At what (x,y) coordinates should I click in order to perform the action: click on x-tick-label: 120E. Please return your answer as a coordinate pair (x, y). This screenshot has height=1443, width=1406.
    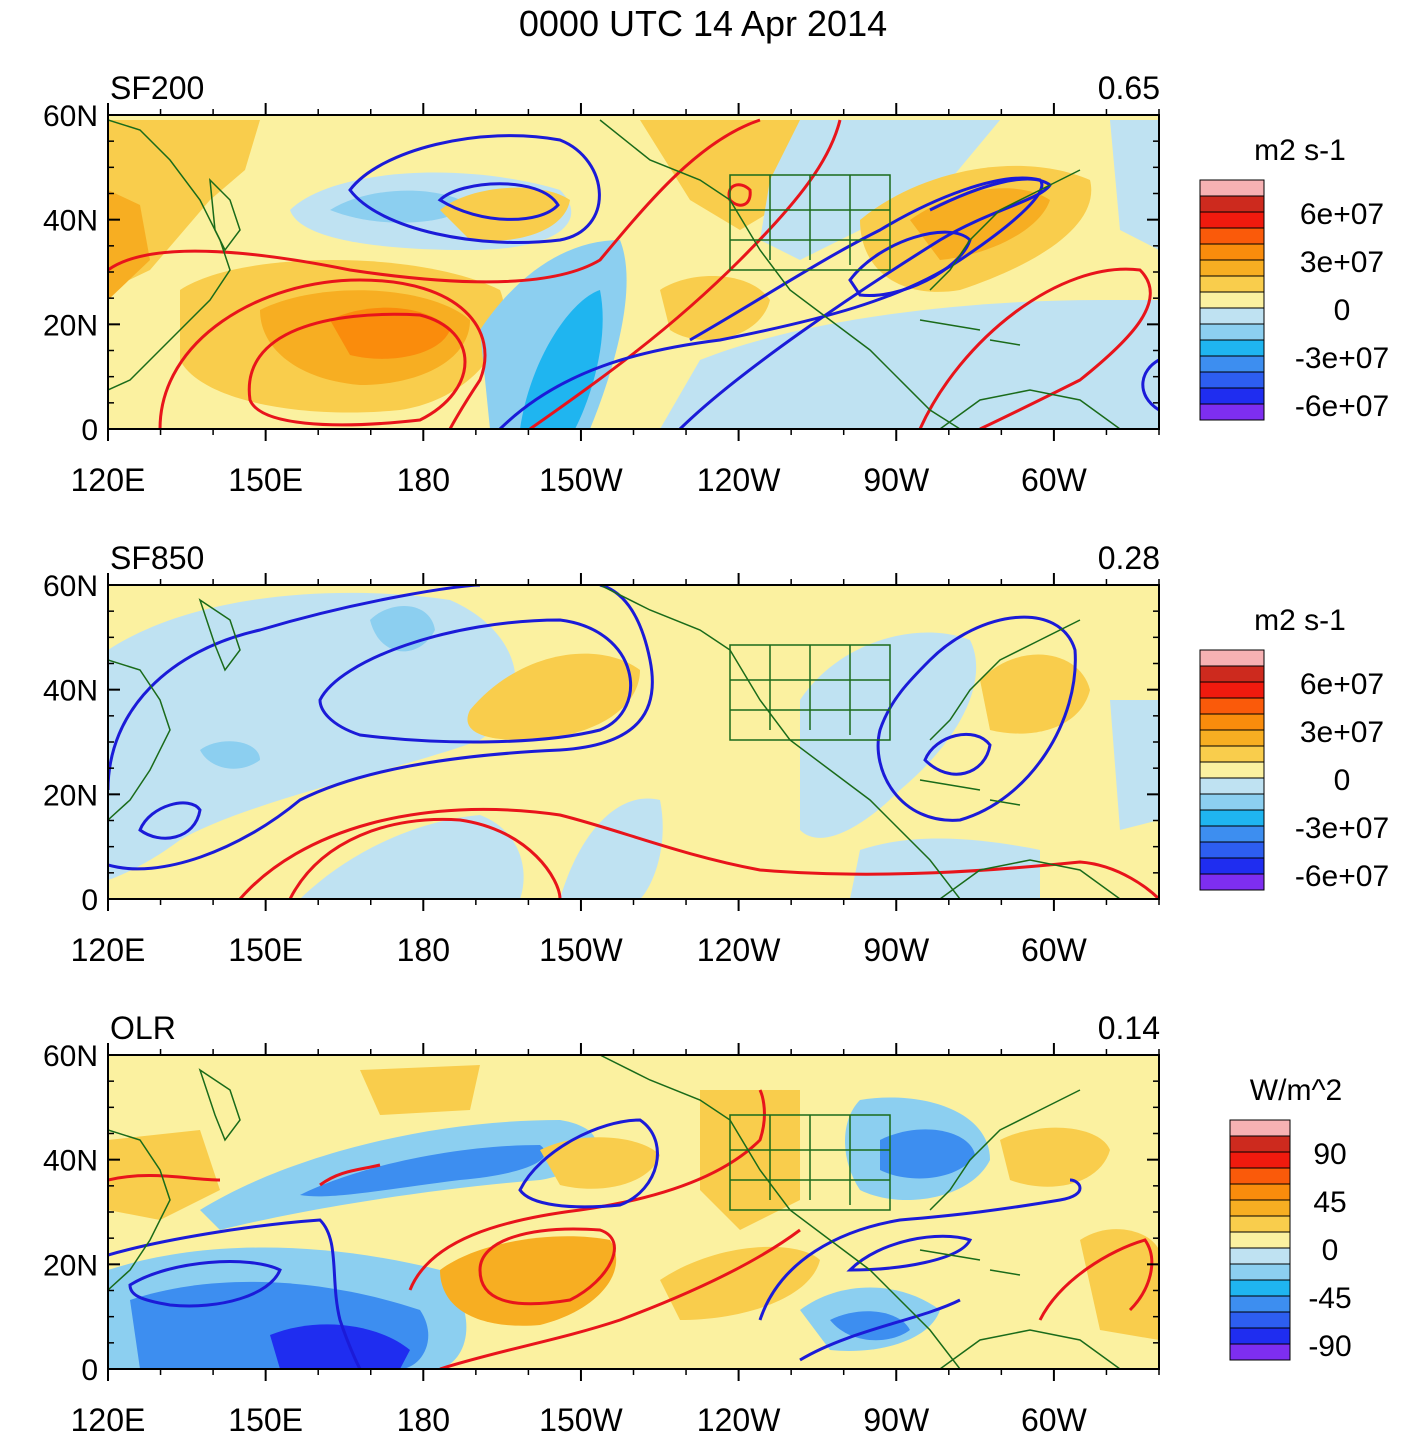
    Looking at the image, I should click on (108, 480).